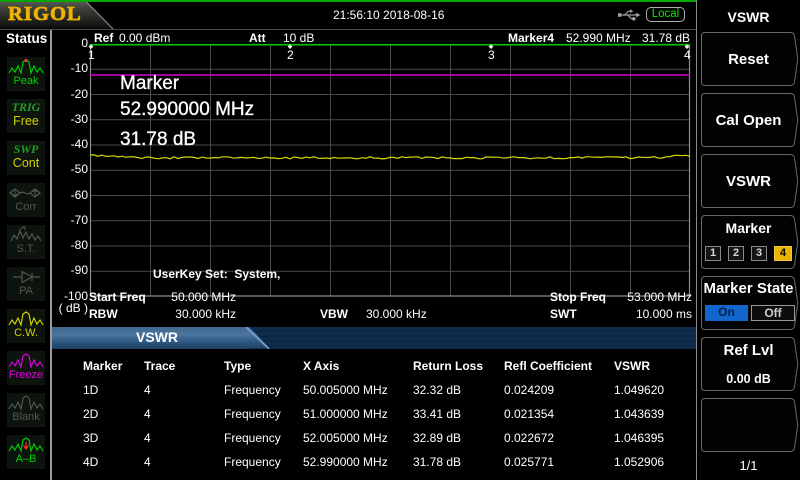 This screenshot has width=800, height=480. I want to click on svg-text: 2, so click(290, 55).